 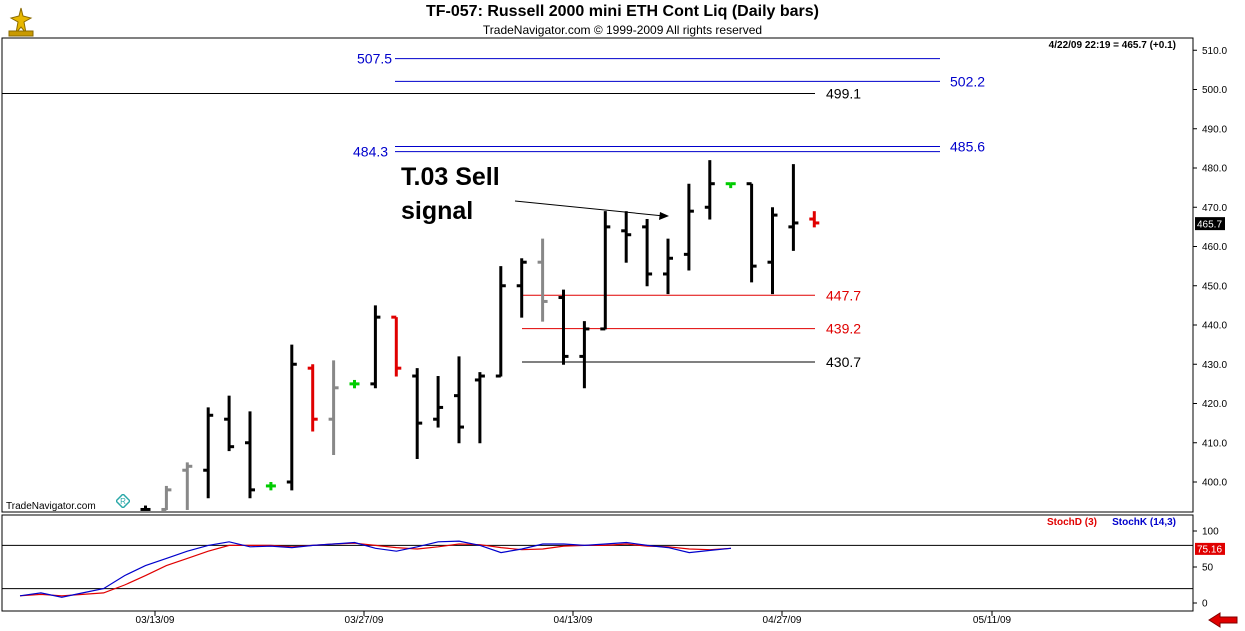 What do you see at coordinates (51, 506) in the screenshot?
I see `watermark-text: TradeNavigator.com` at bounding box center [51, 506].